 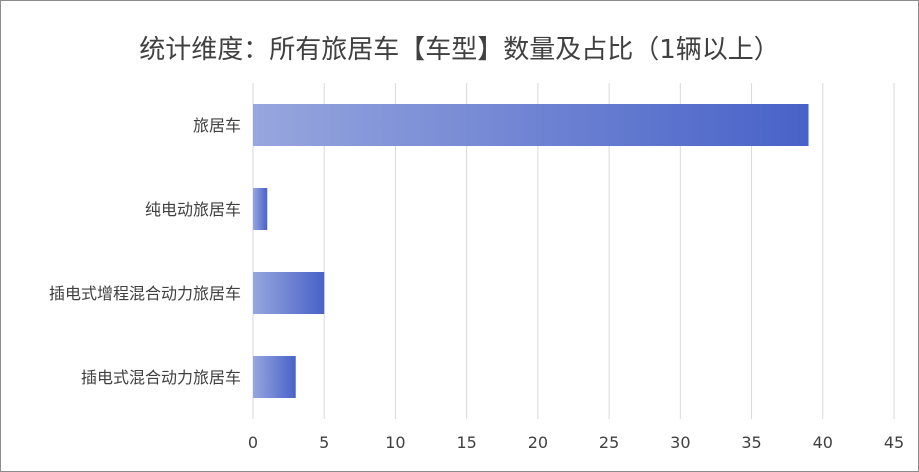 I want to click on chart-title: 统计维度：所有旅居车【车型】数量及占比（1辆以上）, so click(x=459, y=50).